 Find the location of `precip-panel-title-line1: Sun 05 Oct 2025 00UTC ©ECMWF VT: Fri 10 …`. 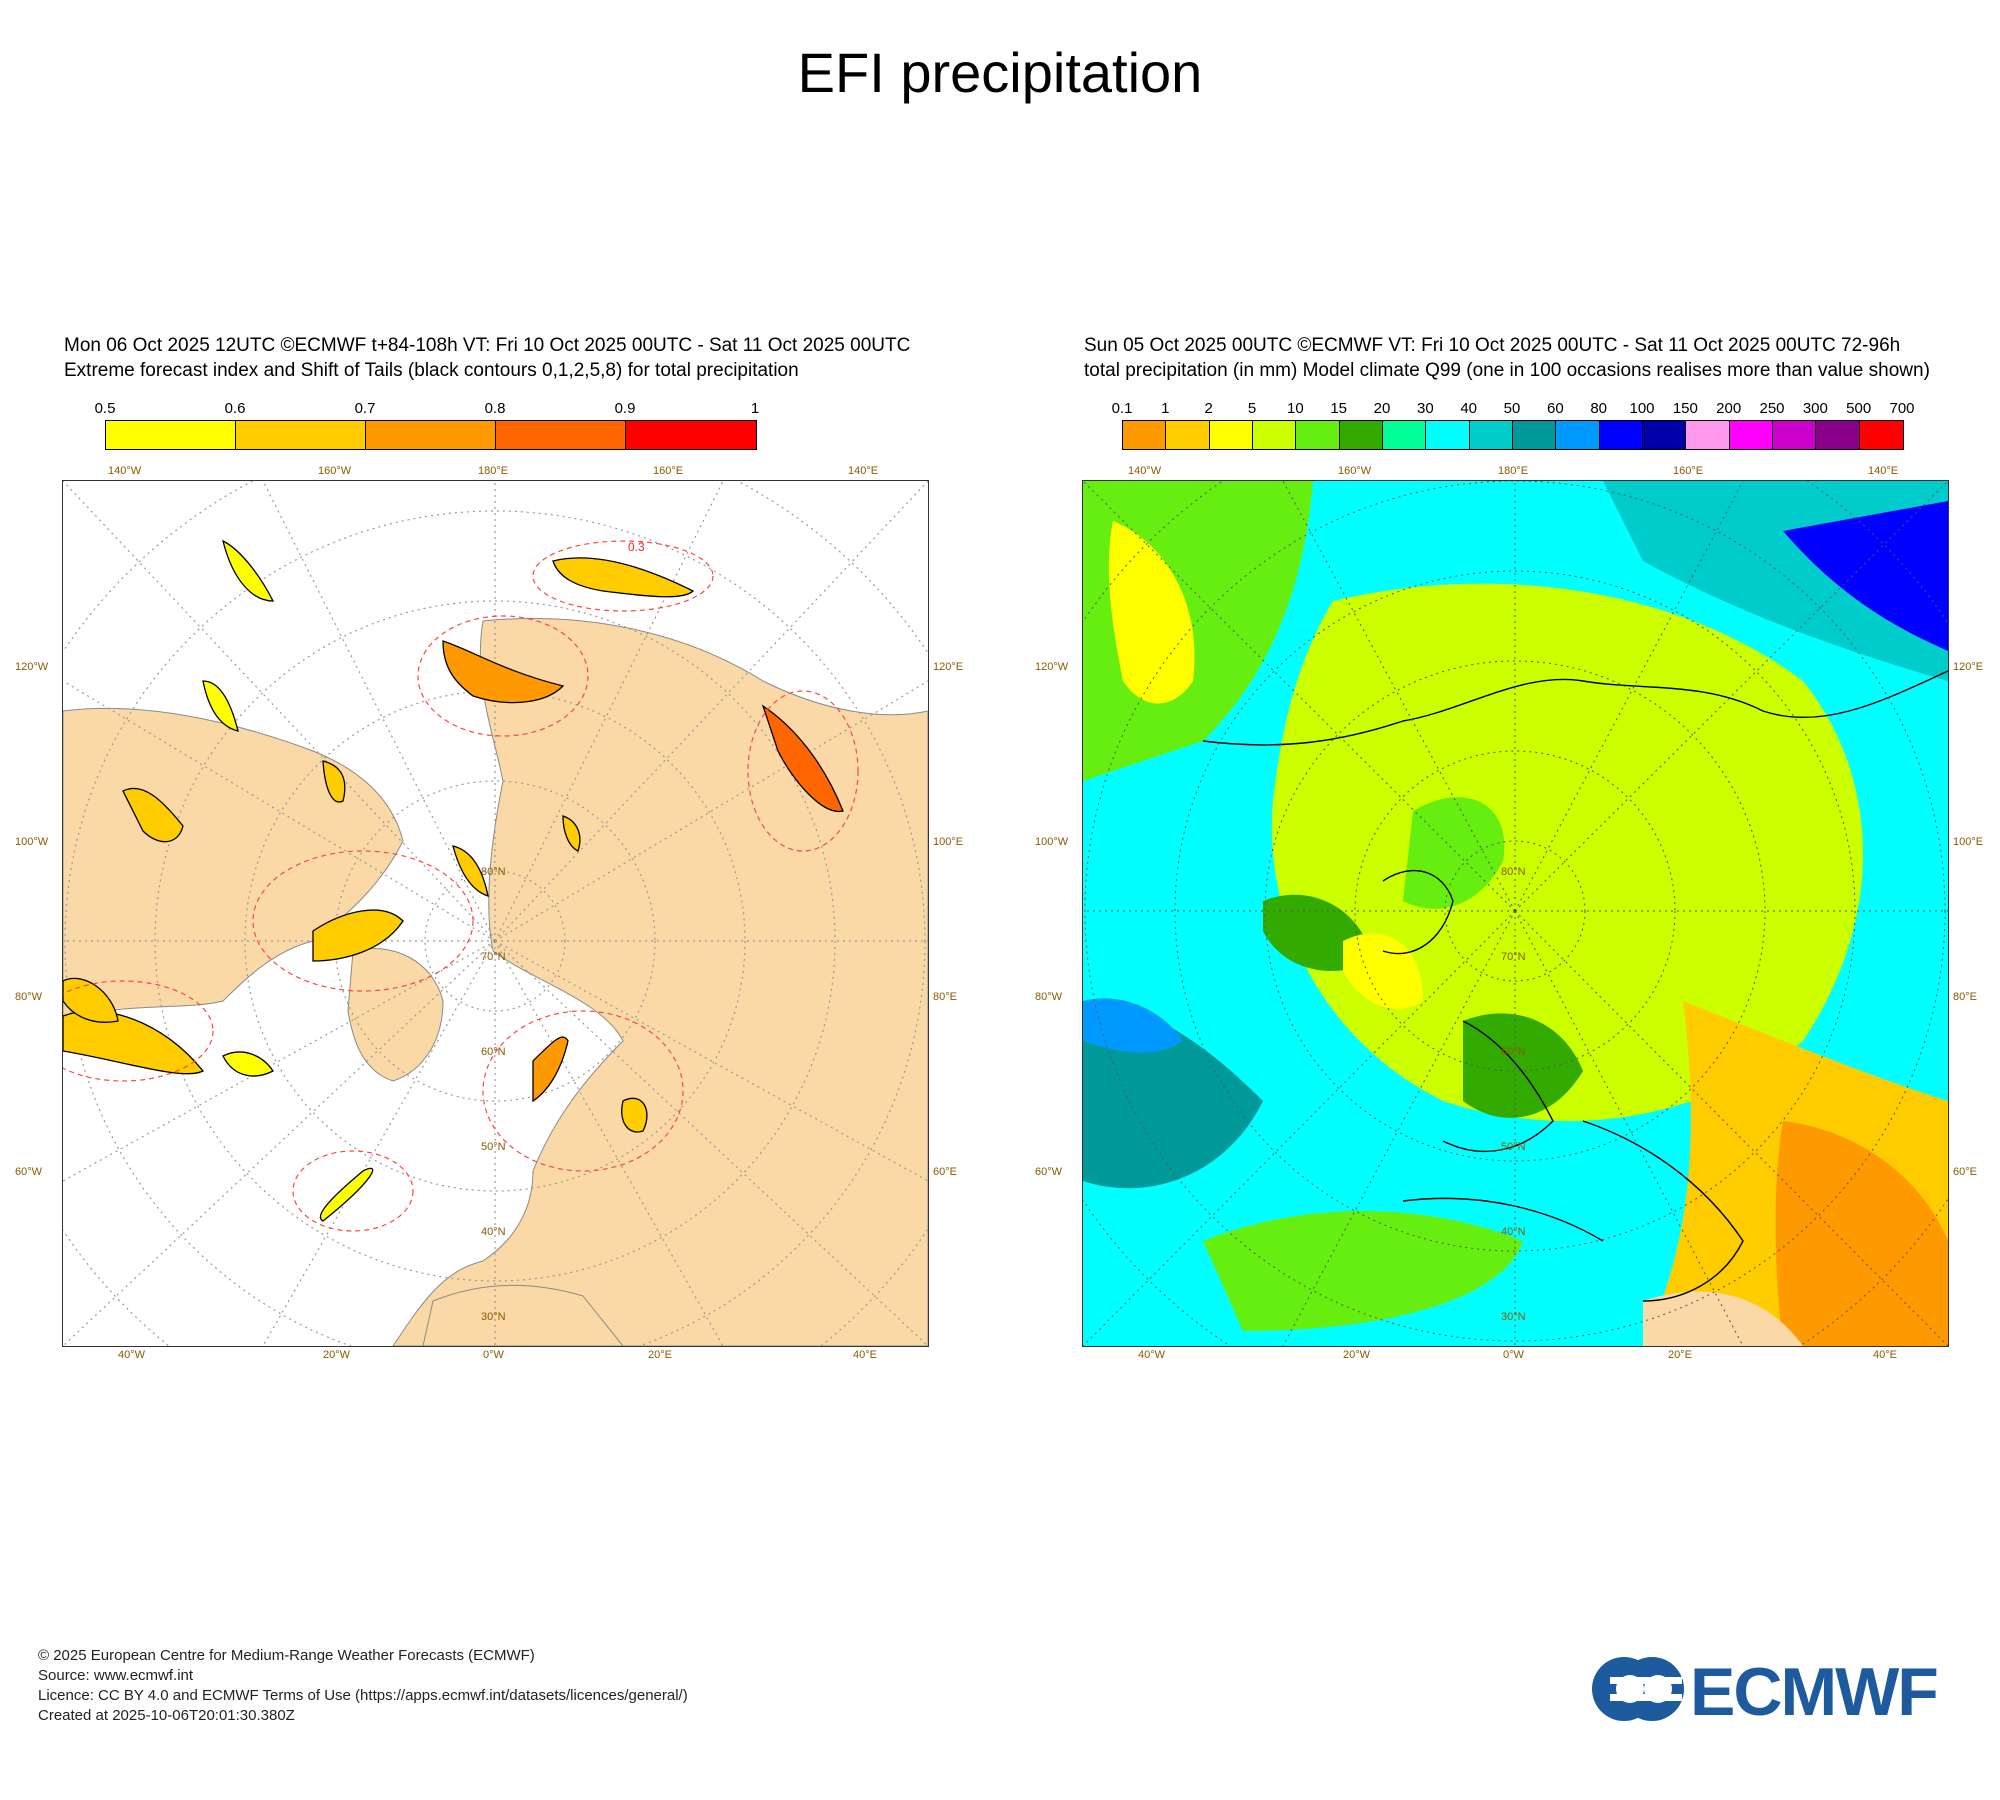

precip-panel-title-line1: Sun 05 Oct 2025 00UTC ©ECMWF VT: Fri 10 … is located at coordinates (1492, 345).